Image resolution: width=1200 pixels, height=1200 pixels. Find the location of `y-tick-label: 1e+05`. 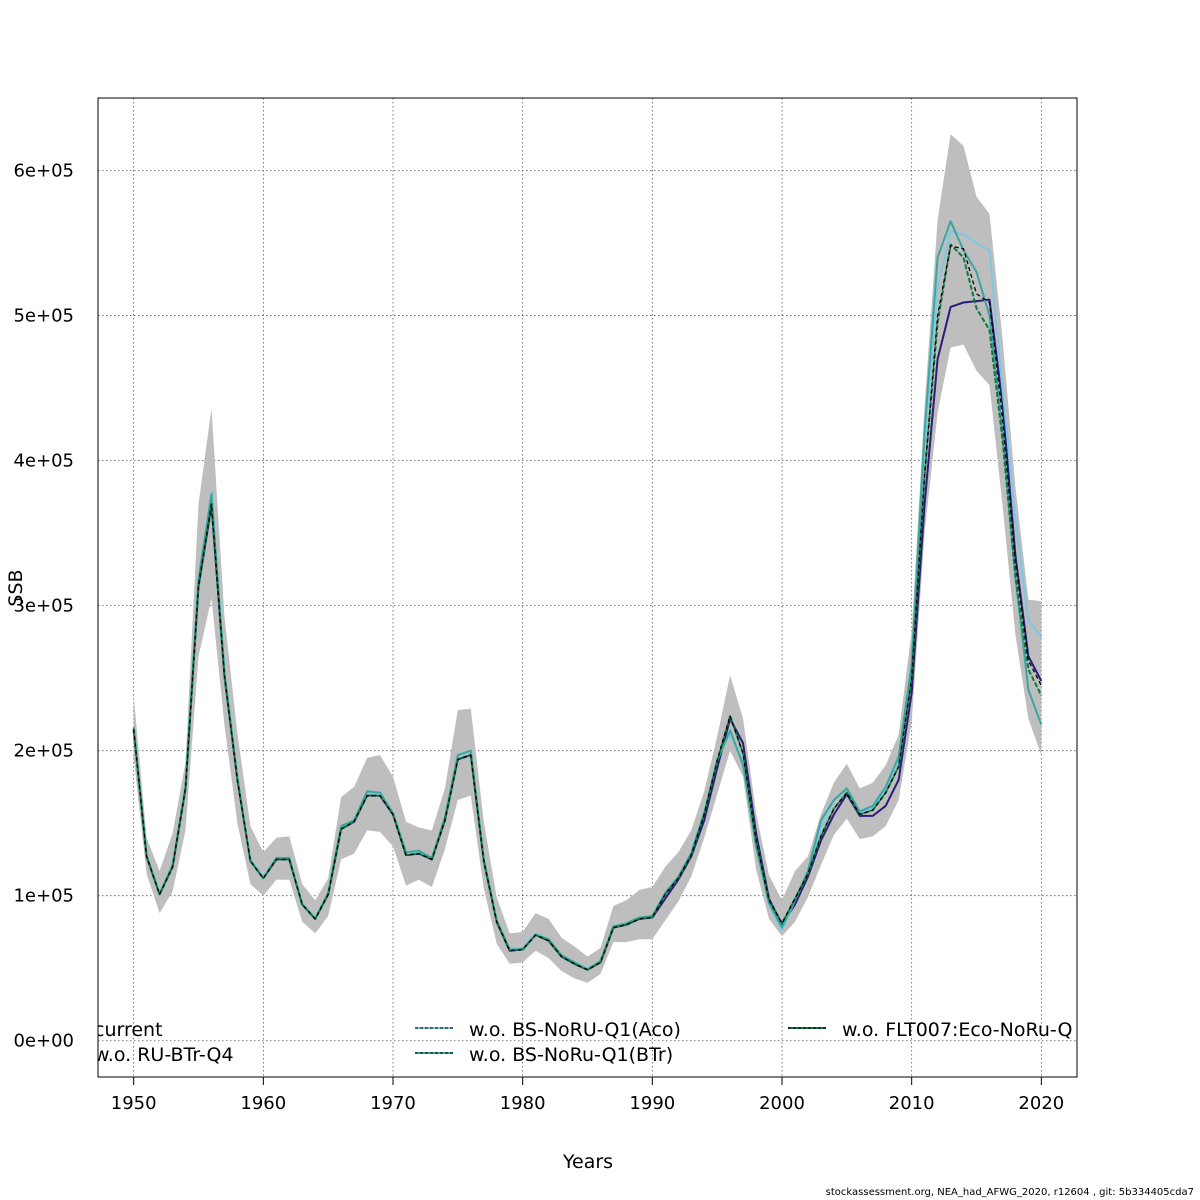

y-tick-label: 1e+05 is located at coordinates (43, 896).